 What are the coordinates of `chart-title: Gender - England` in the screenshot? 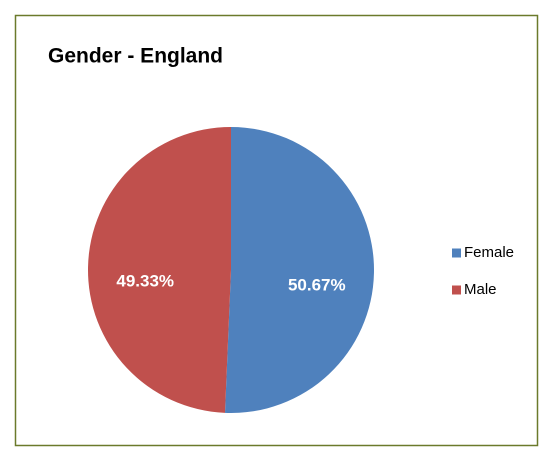 It's located at (135, 56).